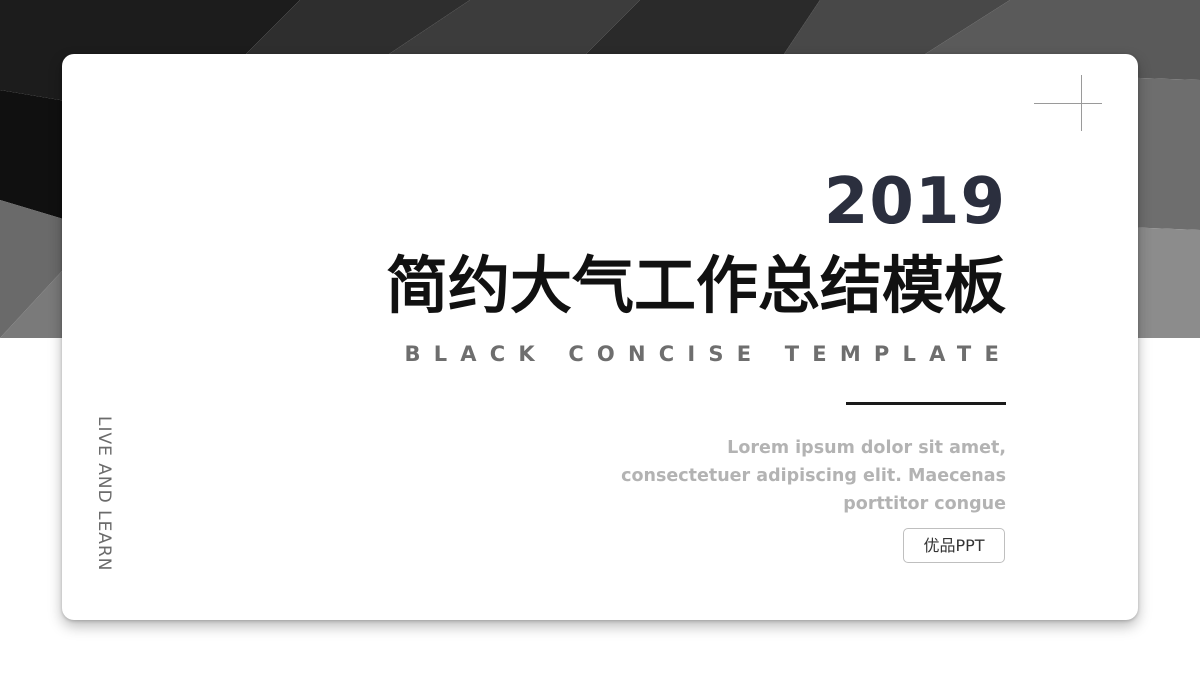 The width and height of the screenshot is (1200, 675). What do you see at coordinates (708, 354) in the screenshot?
I see `slide-subtitle: BLACK CONCISE TEMPLATE` at bounding box center [708, 354].